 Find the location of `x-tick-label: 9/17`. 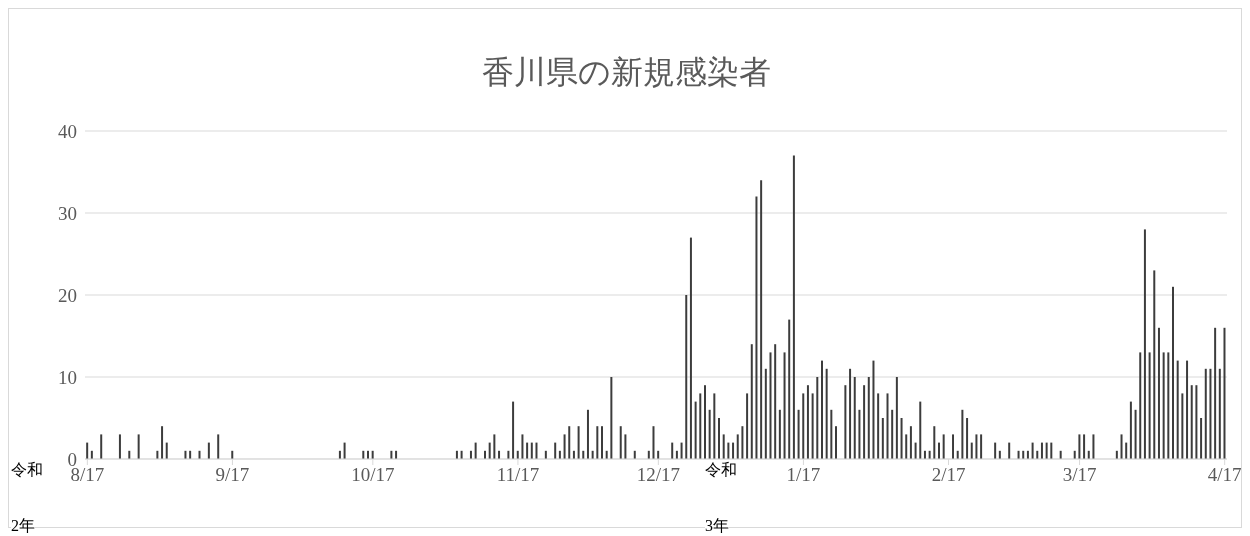

x-tick-label: 9/17 is located at coordinates (232, 474).